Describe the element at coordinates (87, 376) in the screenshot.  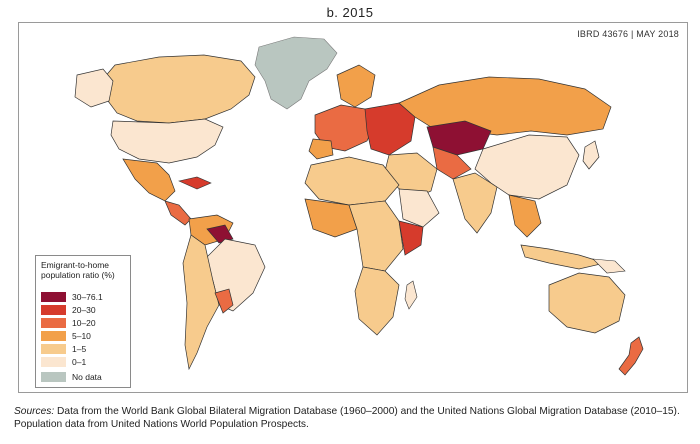
I see `legend-label: No data` at that location.